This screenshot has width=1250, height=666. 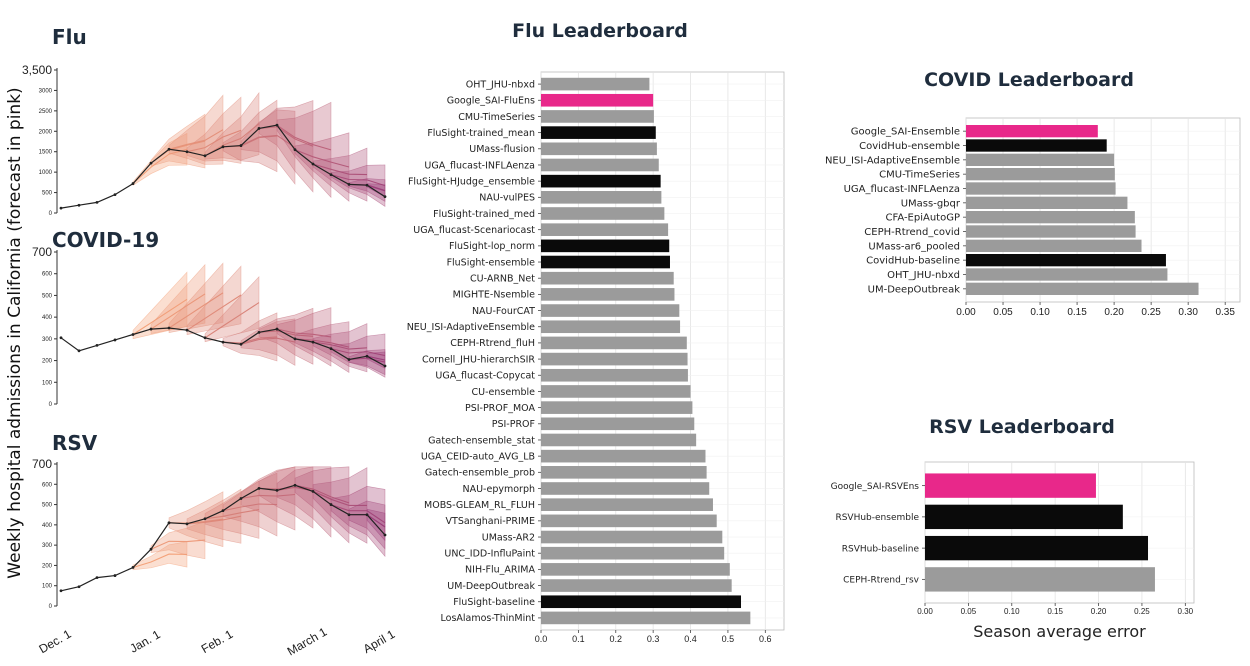 What do you see at coordinates (1114, 312) in the screenshot?
I see `x-tick-label: 0.20` at bounding box center [1114, 312].